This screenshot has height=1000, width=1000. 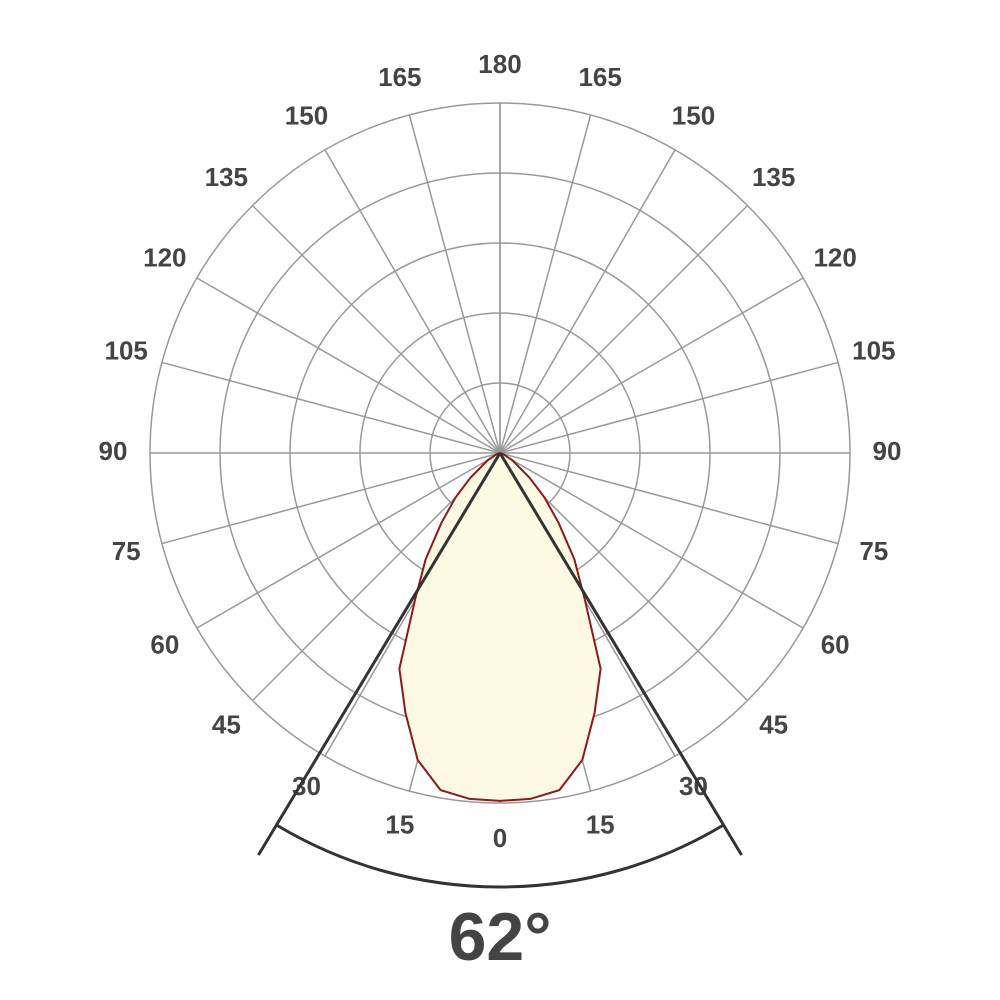 I want to click on angle-tick-label: 0, so click(x=500, y=838).